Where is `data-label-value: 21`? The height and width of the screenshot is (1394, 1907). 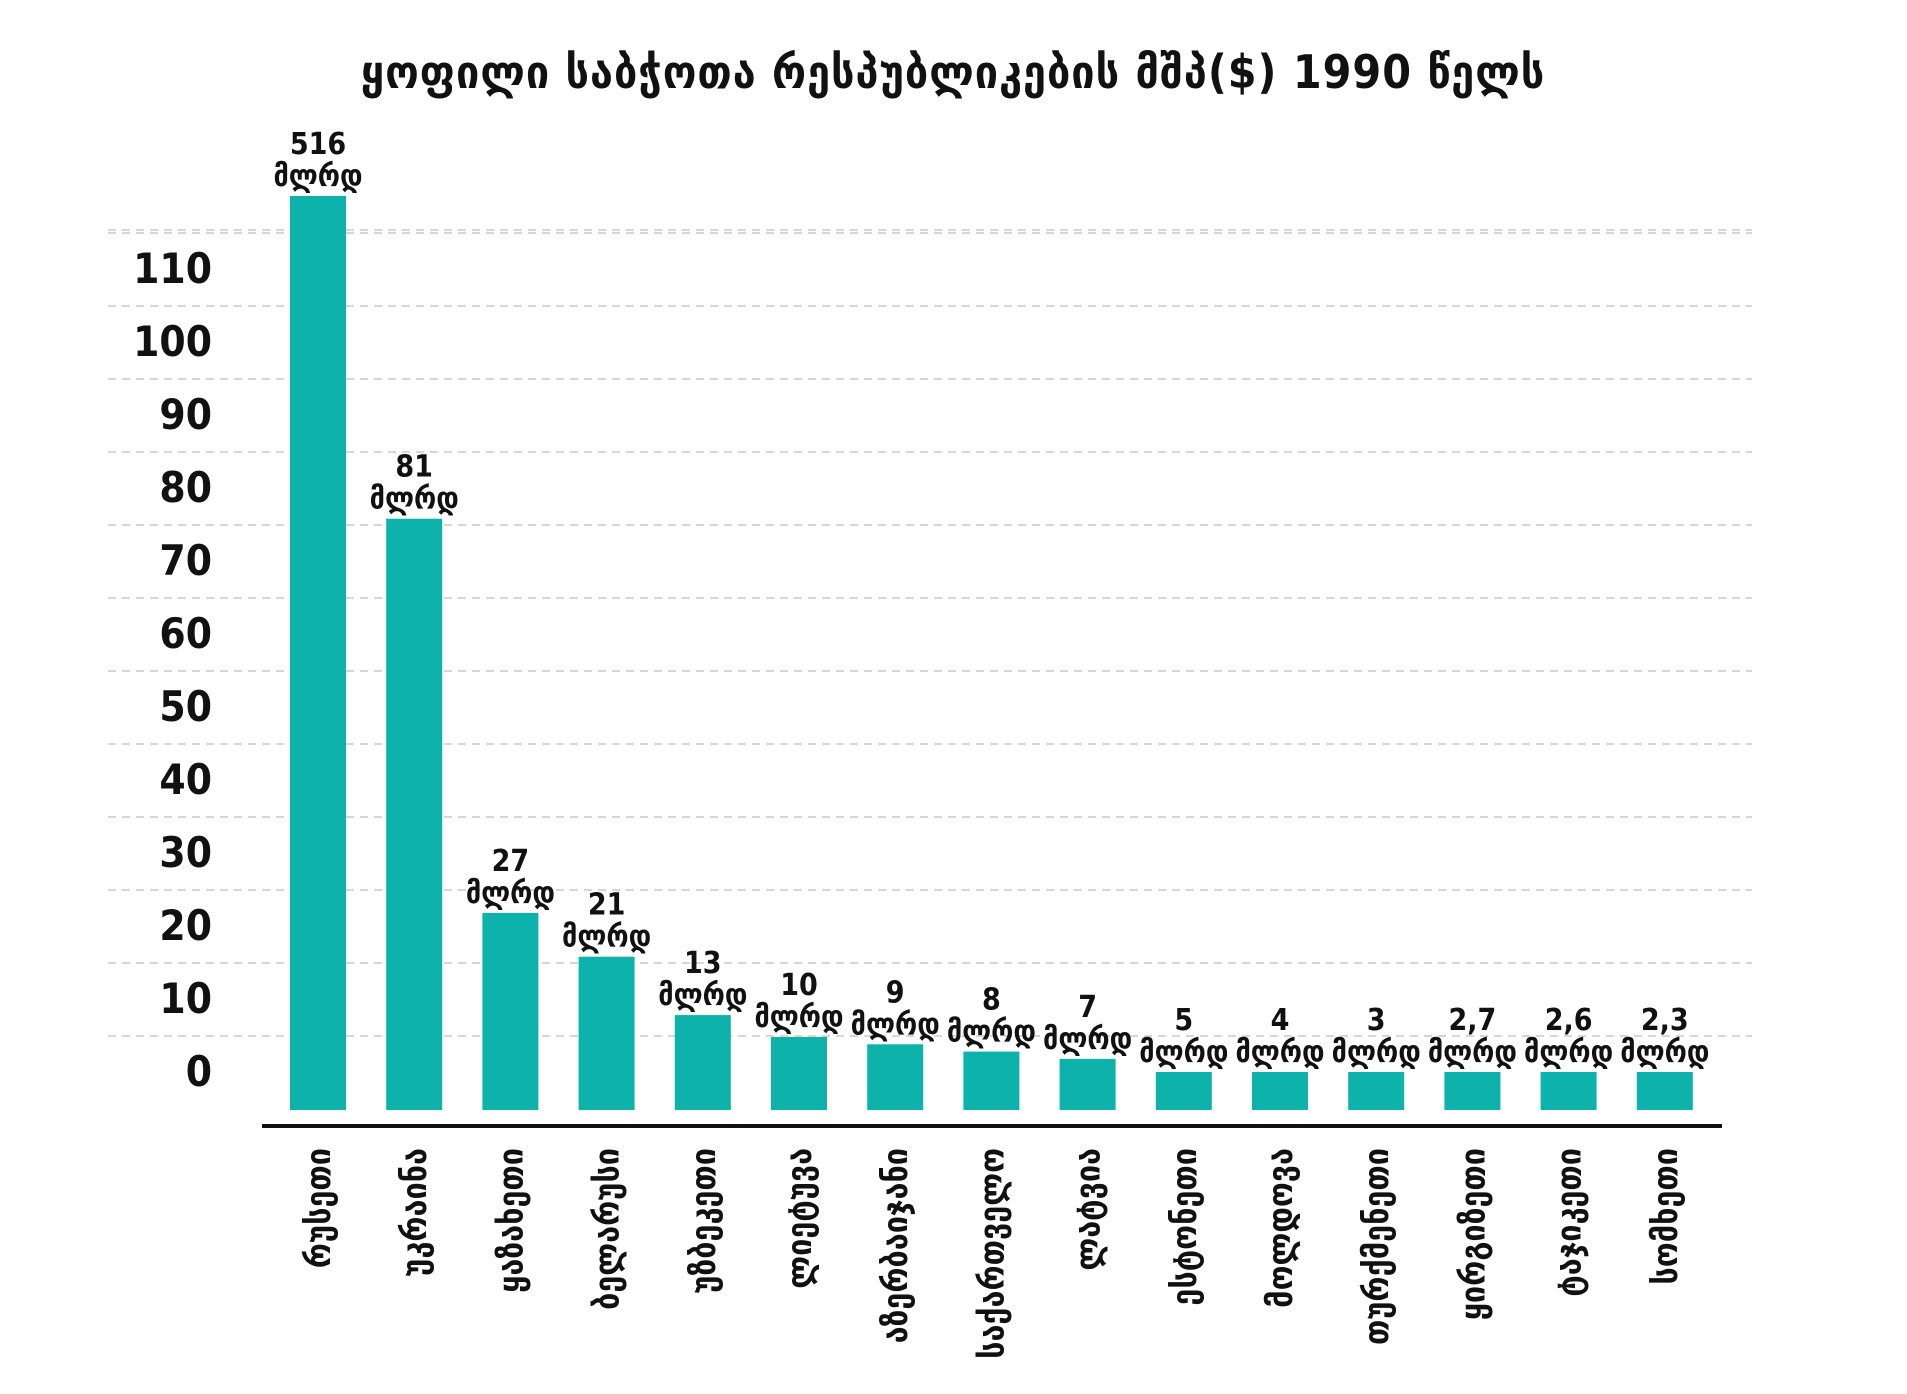
data-label-value: 21 is located at coordinates (607, 905).